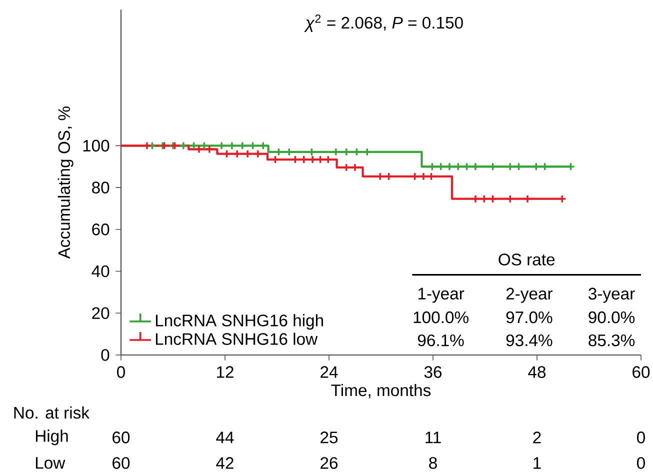  I want to click on annotation: 96.1%, so click(441, 340).